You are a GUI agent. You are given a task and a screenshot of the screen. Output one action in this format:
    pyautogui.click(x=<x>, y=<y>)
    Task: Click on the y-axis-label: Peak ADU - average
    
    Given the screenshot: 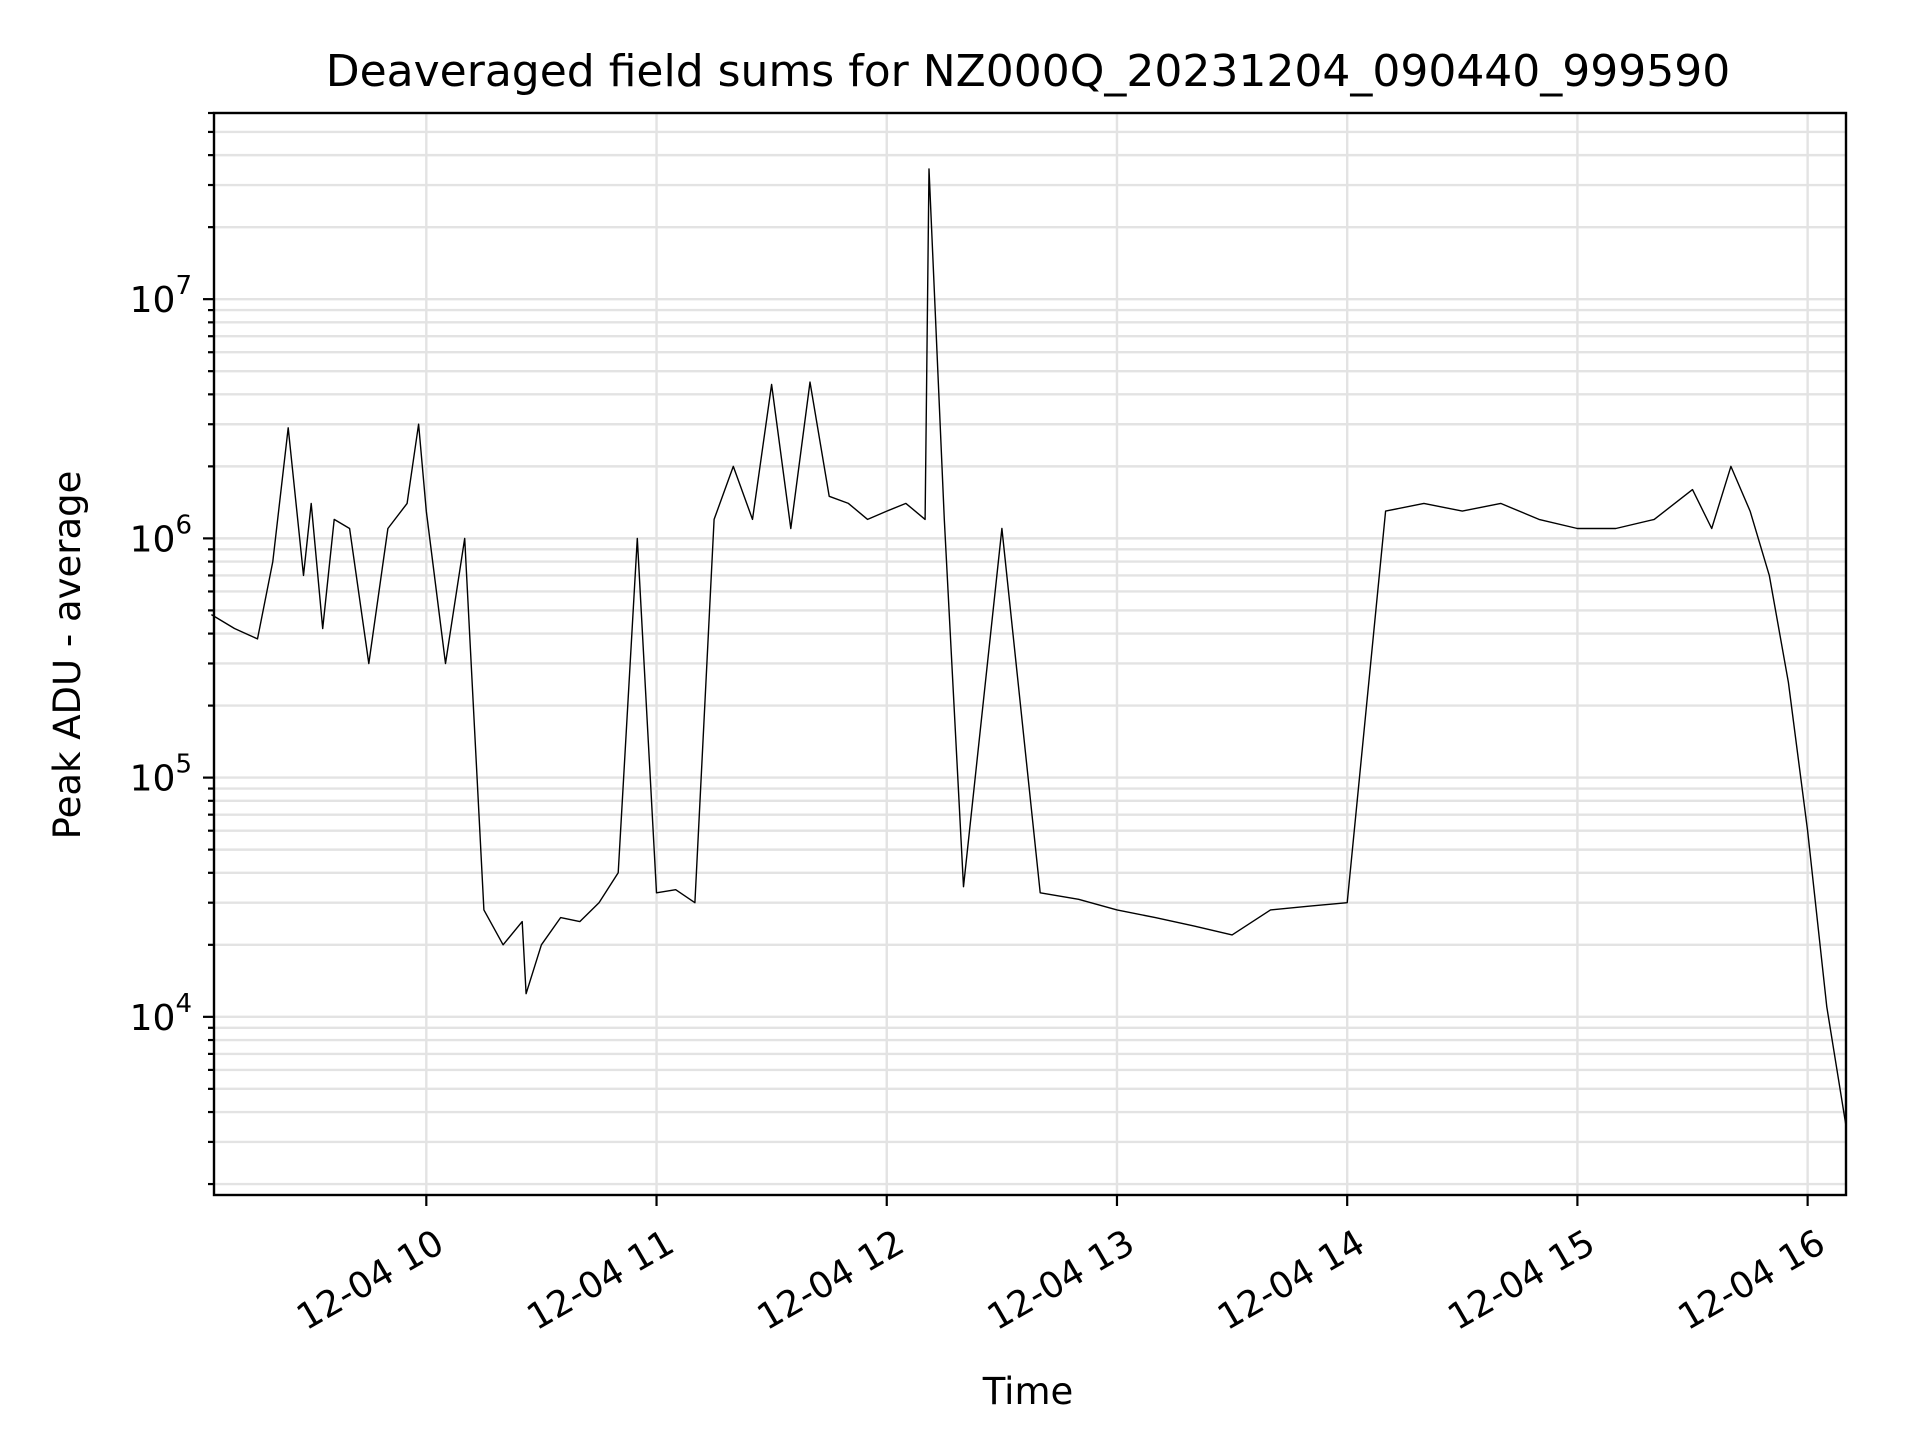 What is the action you would take?
    pyautogui.click(x=67, y=655)
    